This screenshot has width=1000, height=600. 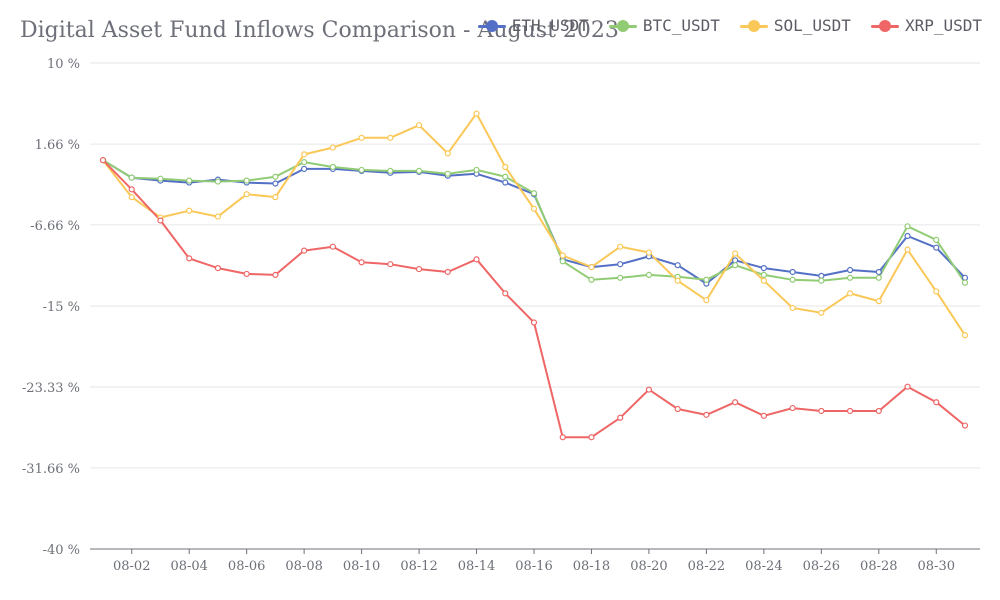 What do you see at coordinates (131, 566) in the screenshot?
I see `x-tick-label: 08-02` at bounding box center [131, 566].